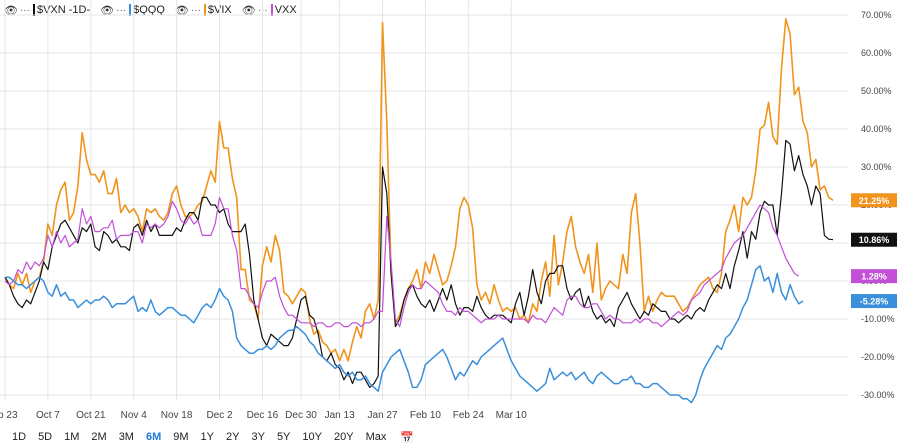 The height and width of the screenshot is (446, 901). I want to click on x-tick-label: ep 23, so click(9, 415).